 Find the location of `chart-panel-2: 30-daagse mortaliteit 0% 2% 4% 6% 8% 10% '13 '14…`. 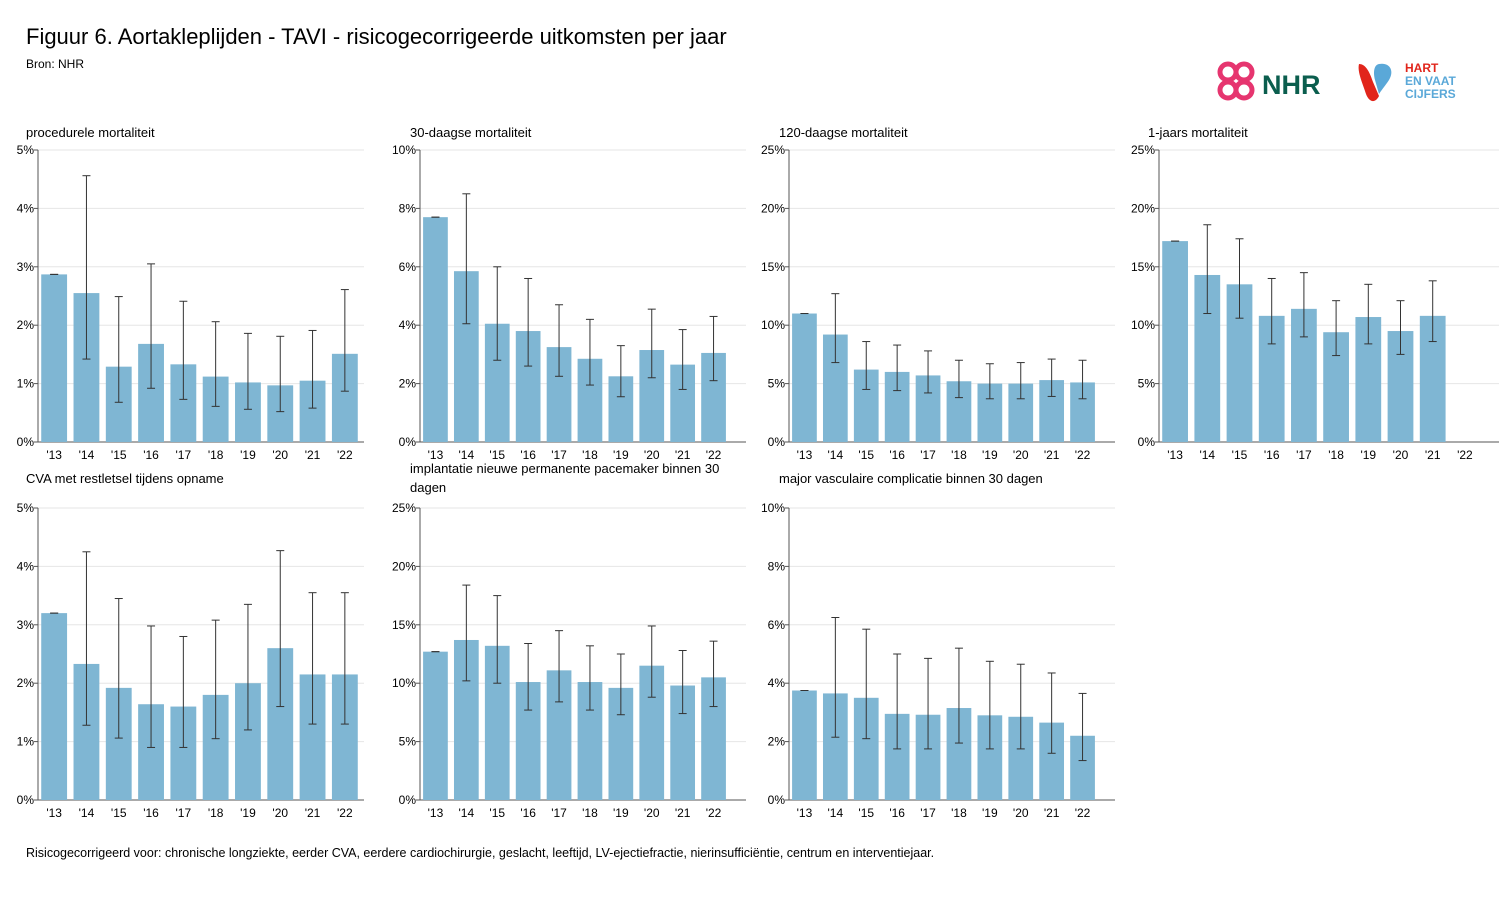

chart-panel-2: 30-daagse mortaliteit 0% 2% 4% 6% 8% 10% '13 '14… is located at coordinates (569, 293).